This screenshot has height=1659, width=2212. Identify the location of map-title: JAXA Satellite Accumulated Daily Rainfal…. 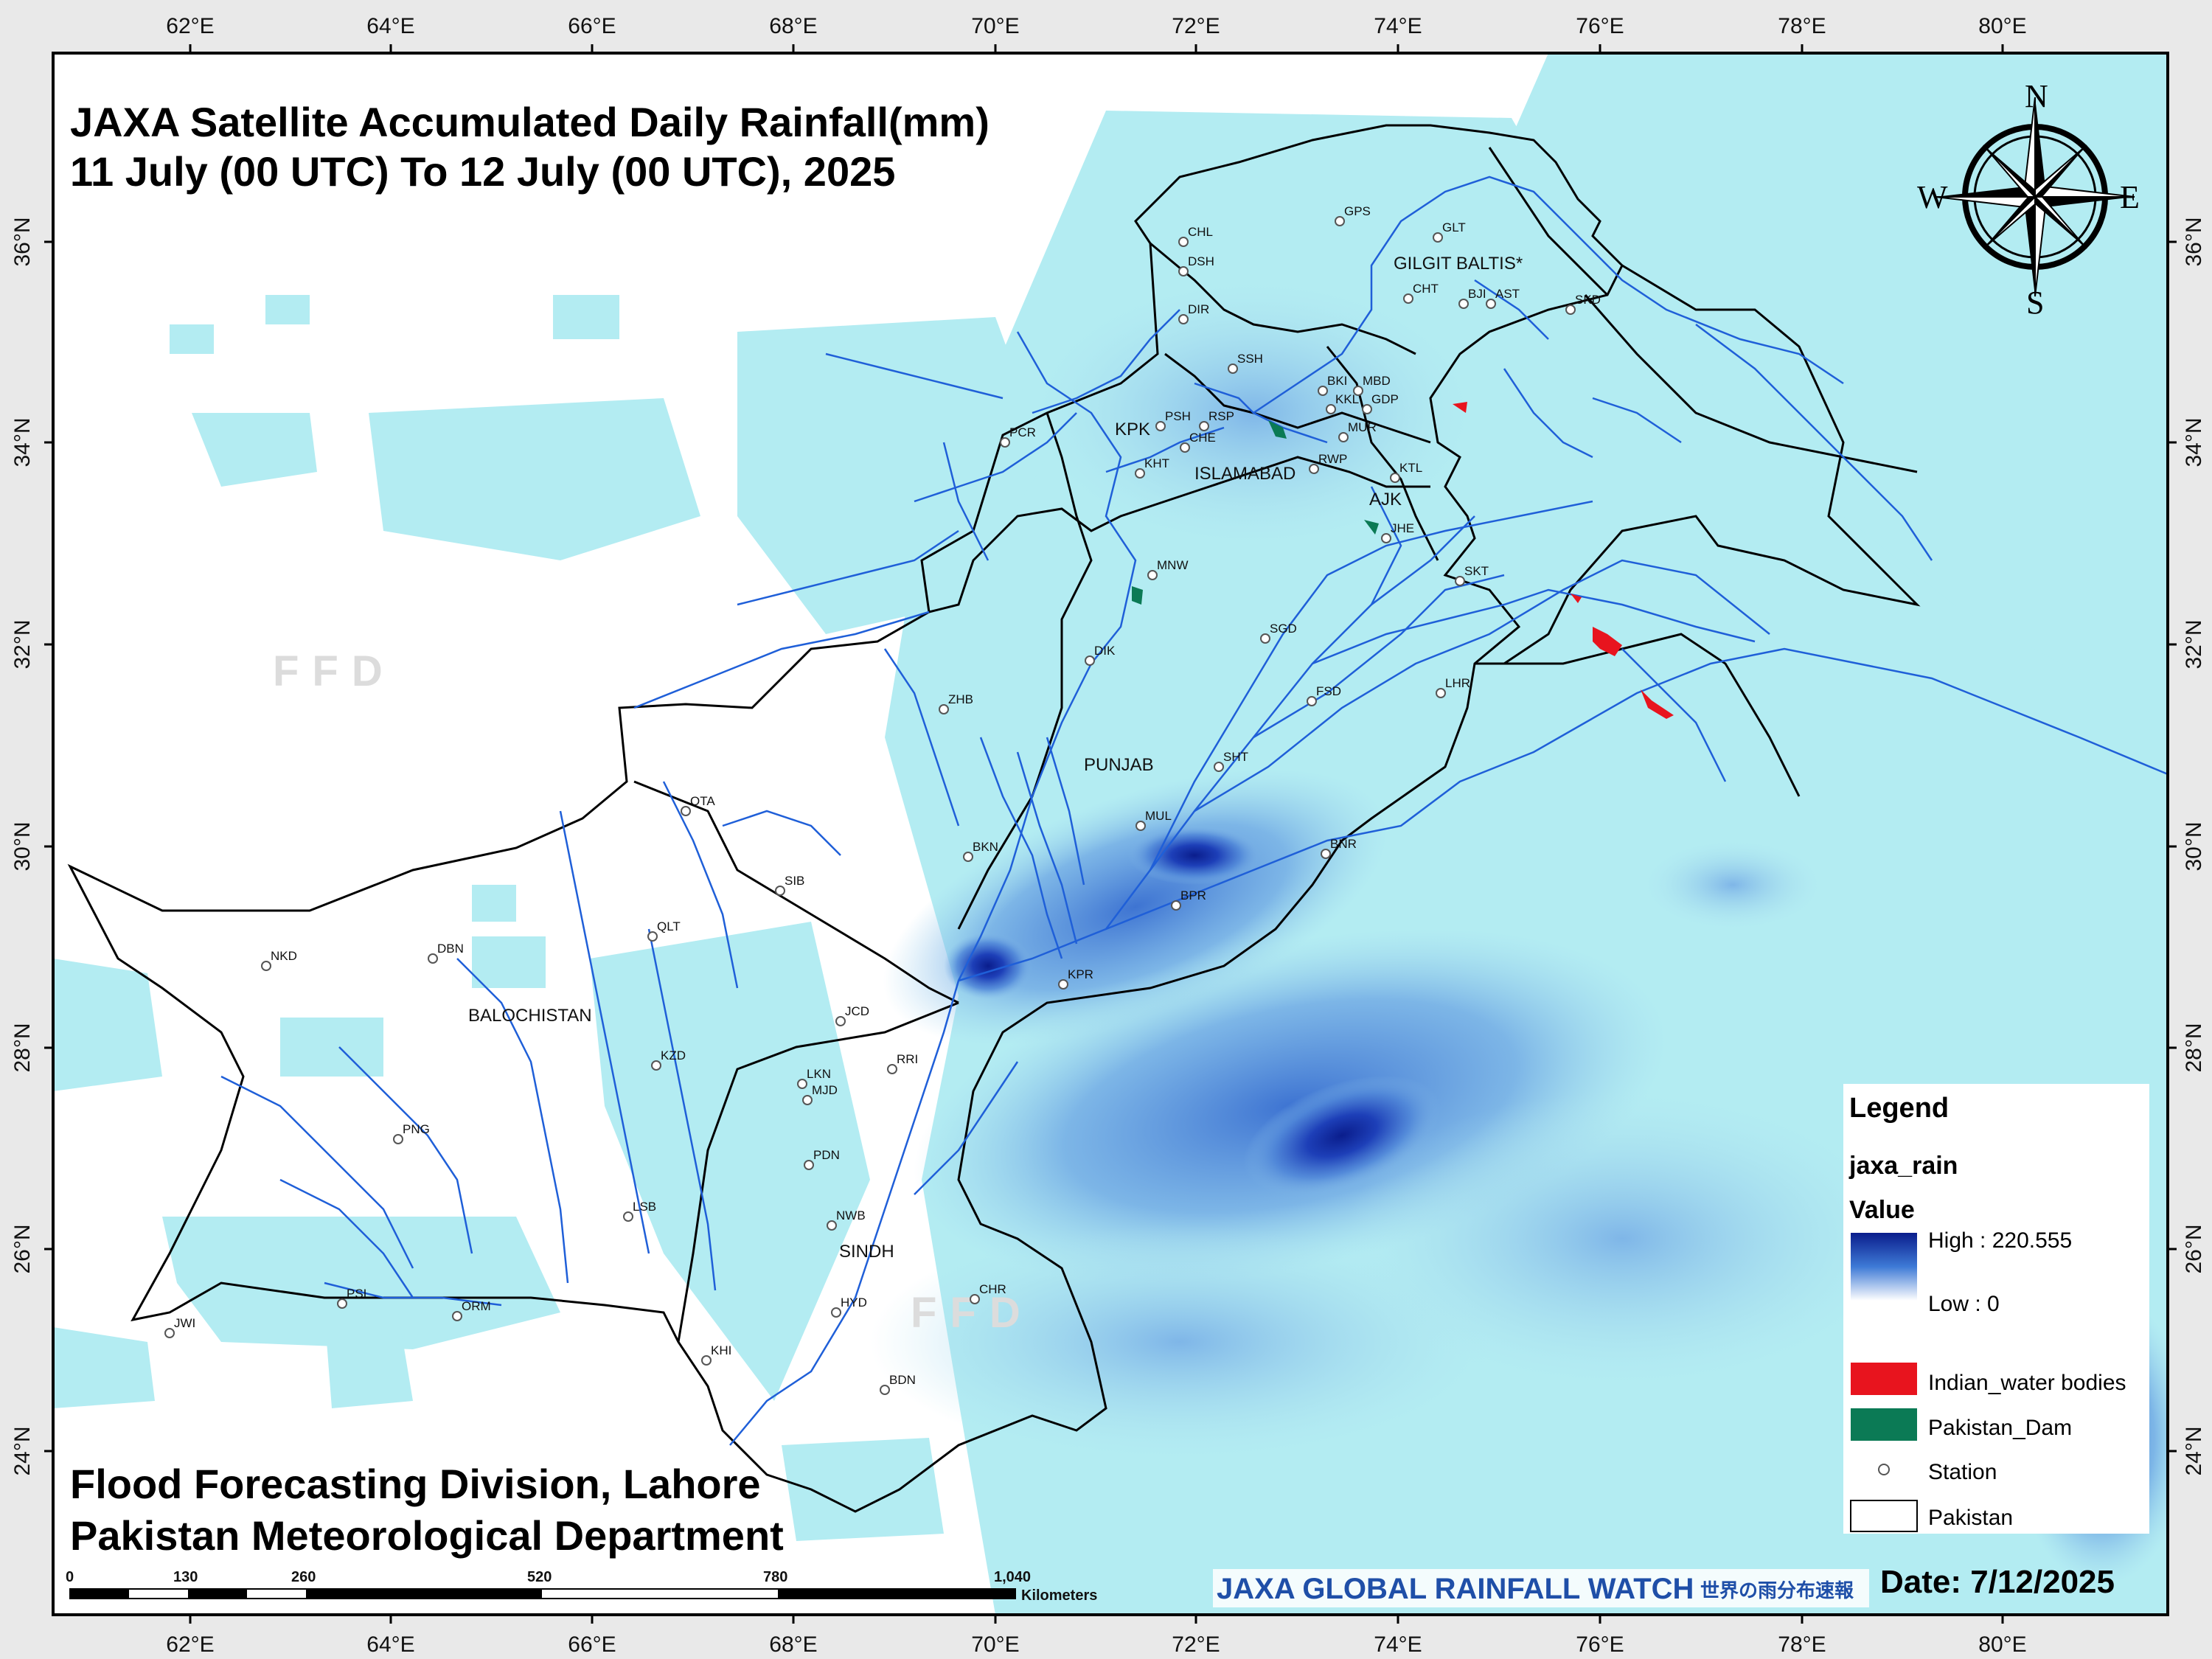
(530, 147).